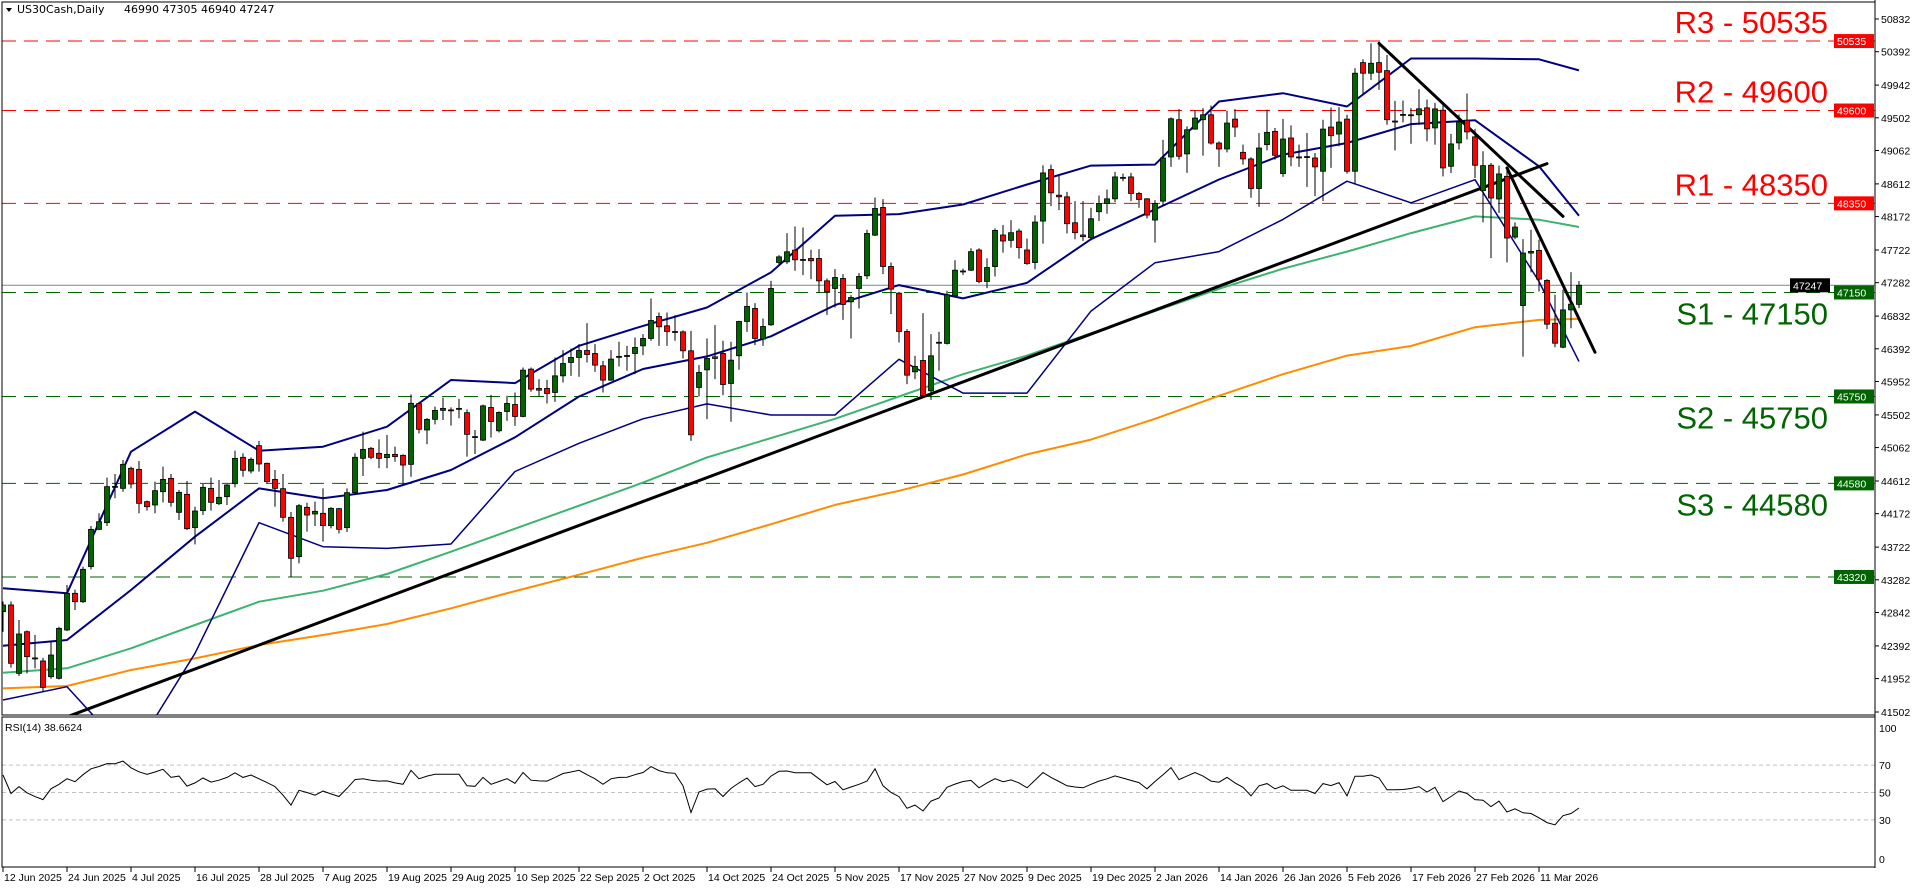 This screenshot has height=888, width=1916. I want to click on rsi-axis-label: 30, so click(1885, 821).